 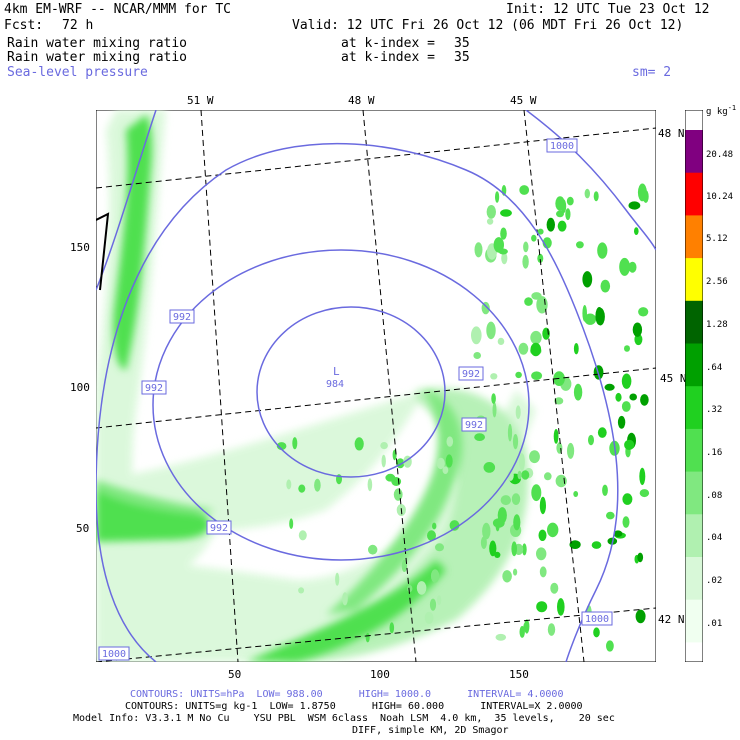 What do you see at coordinates (335, 384) in the screenshot?
I see `low-center-pressure: 984` at bounding box center [335, 384].